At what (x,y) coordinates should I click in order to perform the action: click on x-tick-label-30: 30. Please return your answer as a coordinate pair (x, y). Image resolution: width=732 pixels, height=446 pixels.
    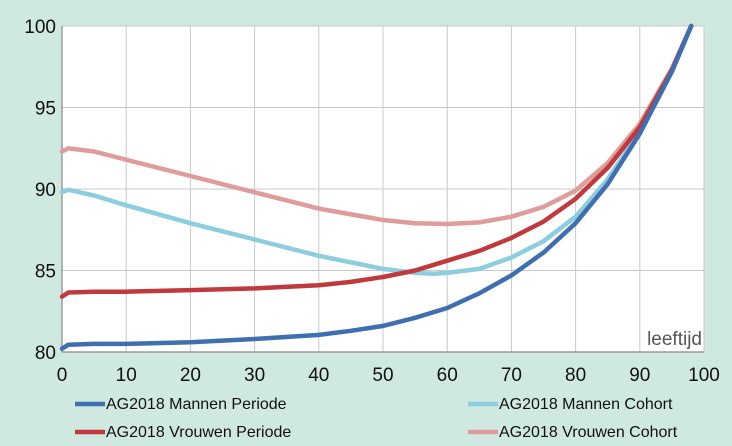
    Looking at the image, I should click on (254, 375).